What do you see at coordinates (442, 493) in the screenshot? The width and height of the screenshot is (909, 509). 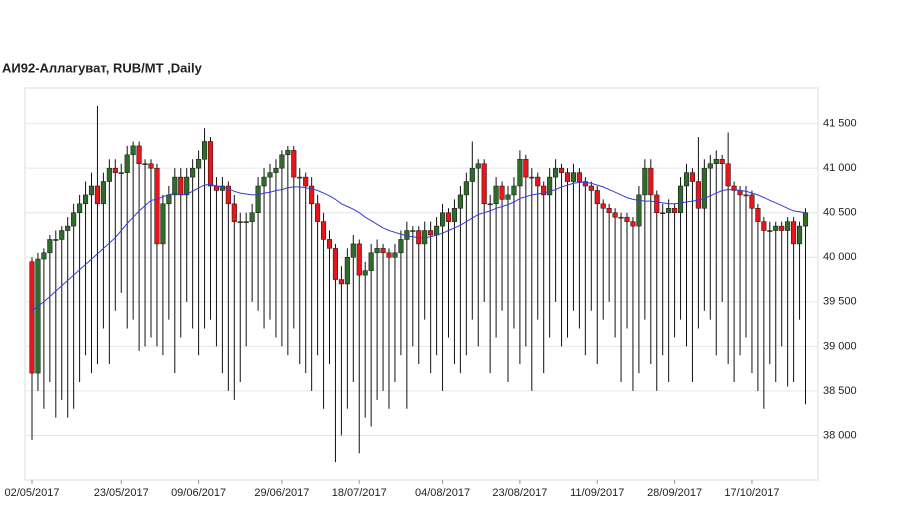 I see `x-tick-label: 04/08/2017` at bounding box center [442, 493].